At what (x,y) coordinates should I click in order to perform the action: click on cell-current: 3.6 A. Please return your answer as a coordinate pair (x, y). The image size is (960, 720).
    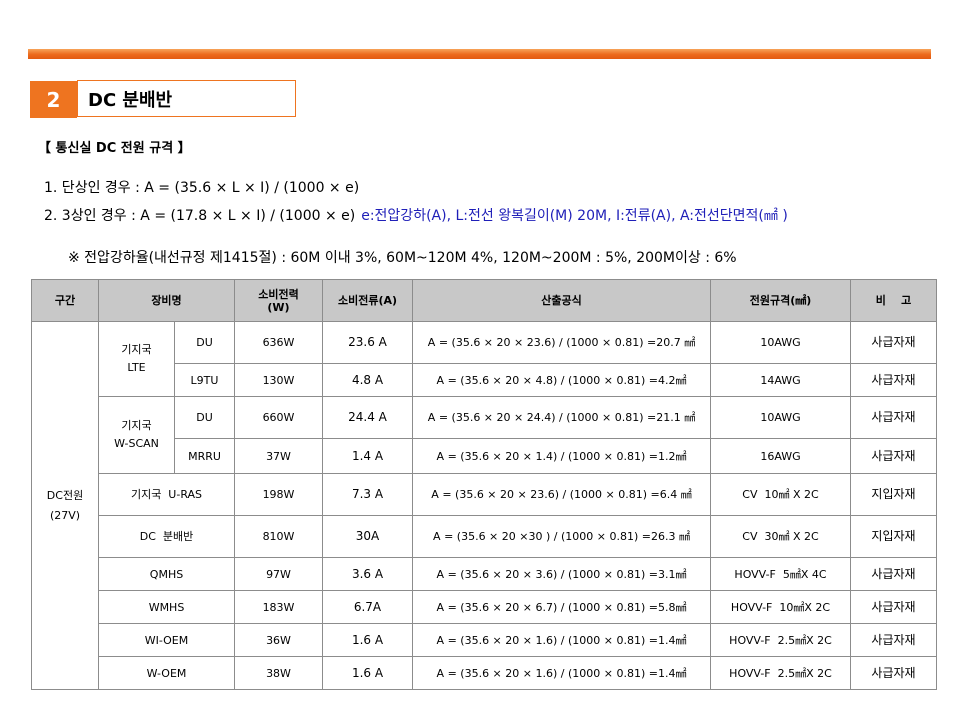
    Looking at the image, I should click on (367, 574).